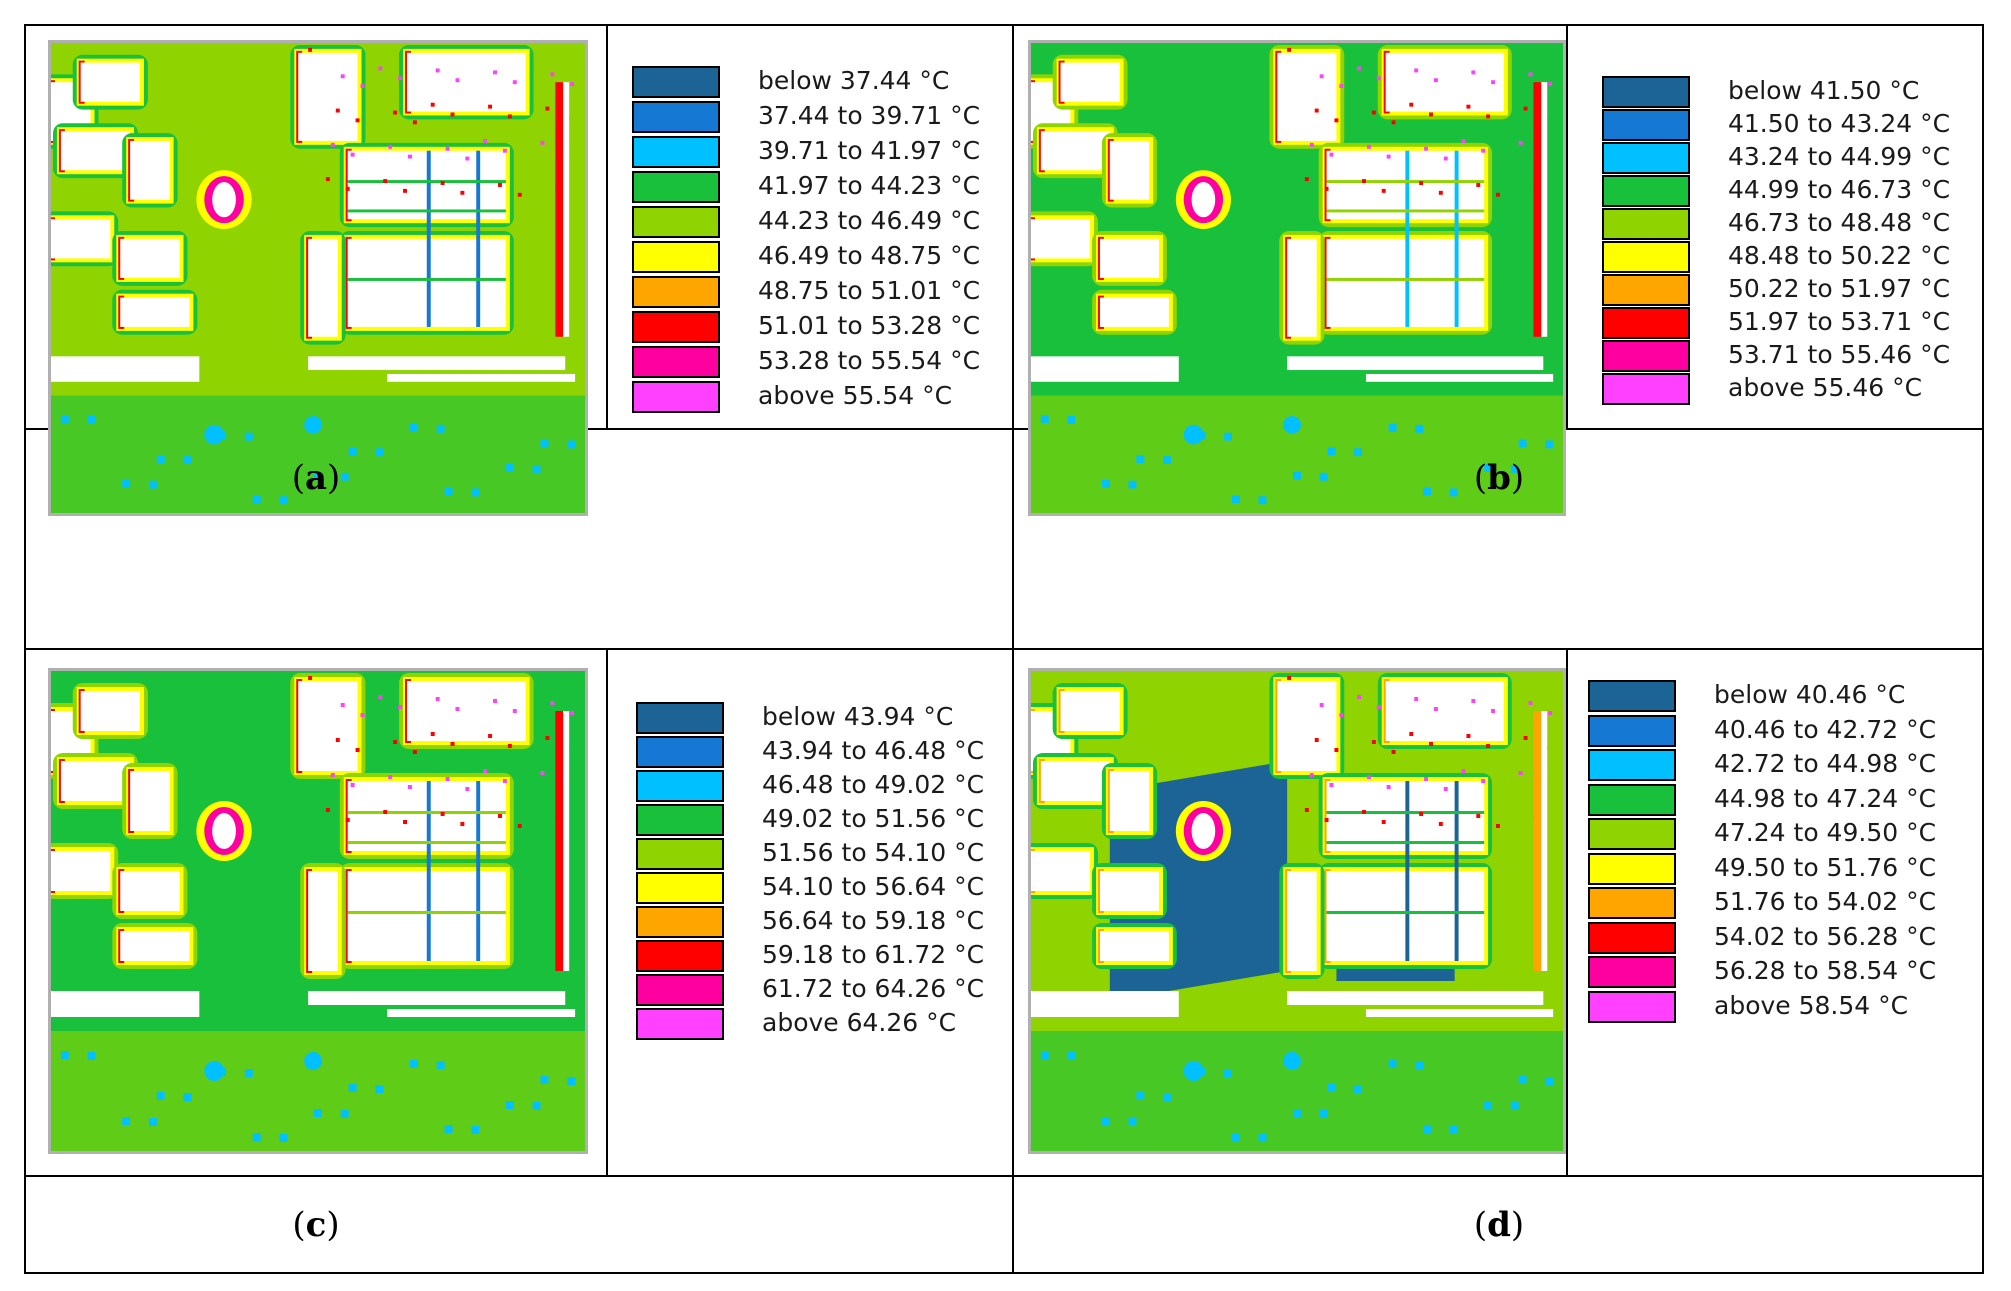  Describe the element at coordinates (1839, 222) in the screenshot. I see `legend-label: 46.73 to 48.48 °C` at that location.